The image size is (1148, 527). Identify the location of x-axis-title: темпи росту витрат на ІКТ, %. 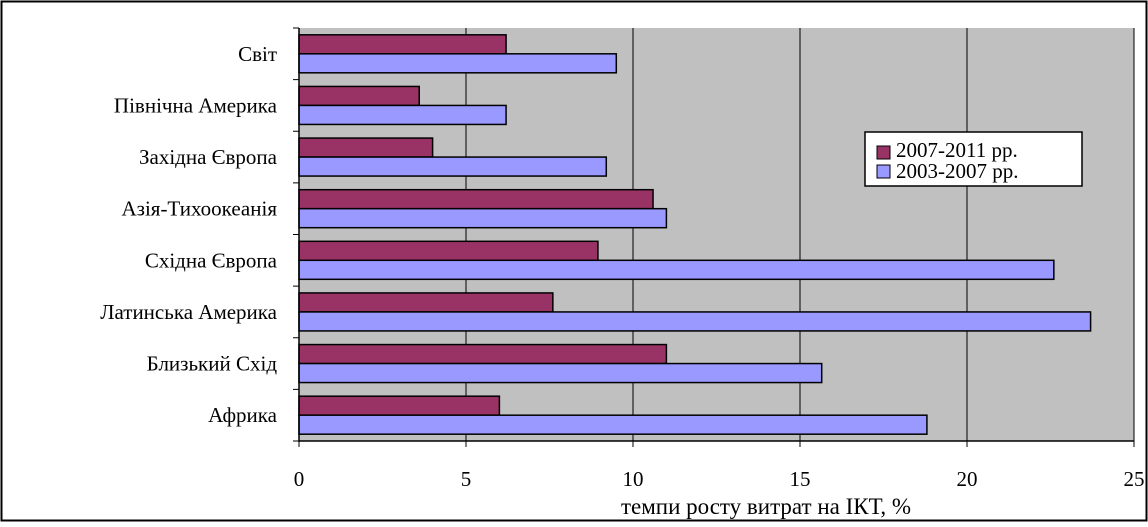
(766, 506).